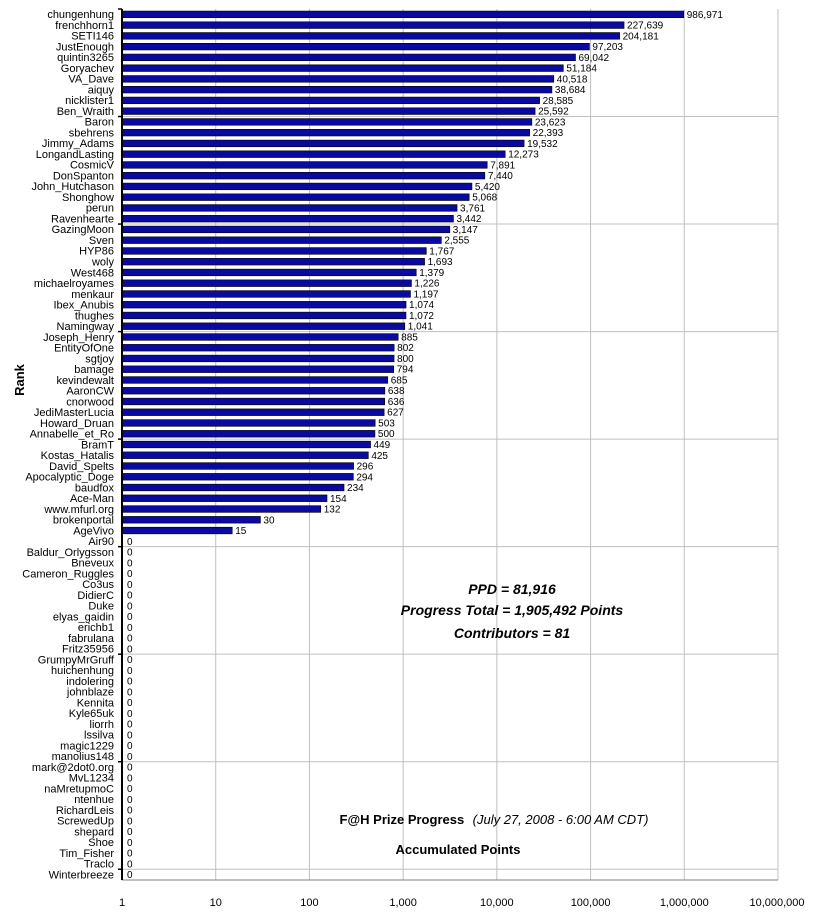  Describe the element at coordinates (402, 819) in the screenshot. I see `chart-title-main: F@H Prize Progress` at that location.